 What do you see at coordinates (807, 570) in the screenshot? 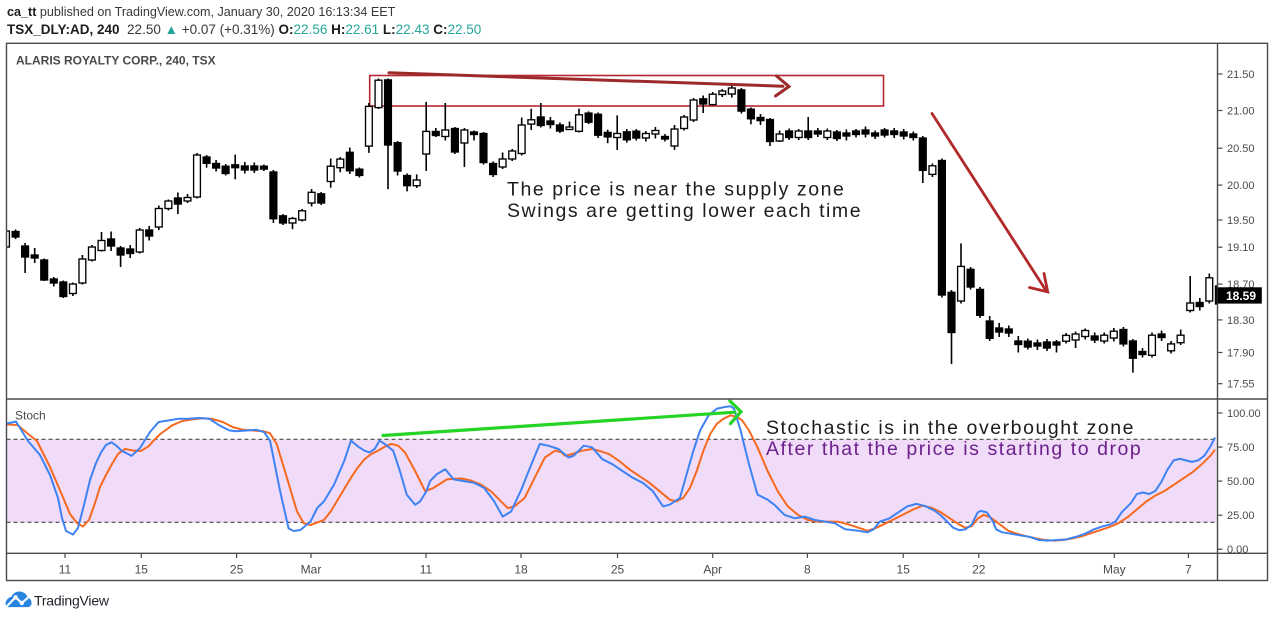
I see `svg-text: 8` at bounding box center [807, 570].